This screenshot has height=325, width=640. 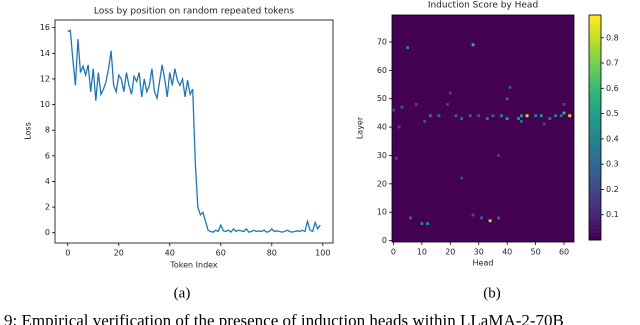 What do you see at coordinates (170, 253) in the screenshot?
I see `x-tick-label: 40` at bounding box center [170, 253].